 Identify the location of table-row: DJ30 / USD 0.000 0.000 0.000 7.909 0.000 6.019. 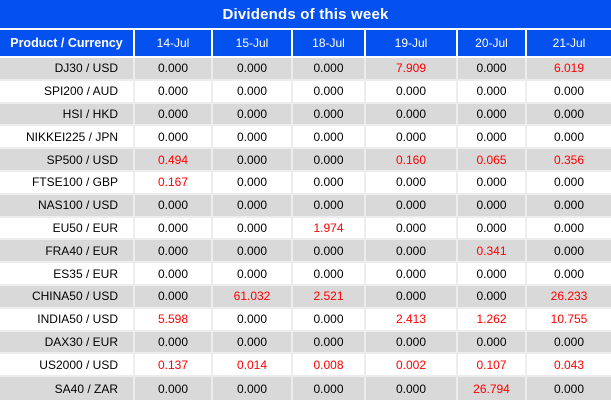
(305, 69).